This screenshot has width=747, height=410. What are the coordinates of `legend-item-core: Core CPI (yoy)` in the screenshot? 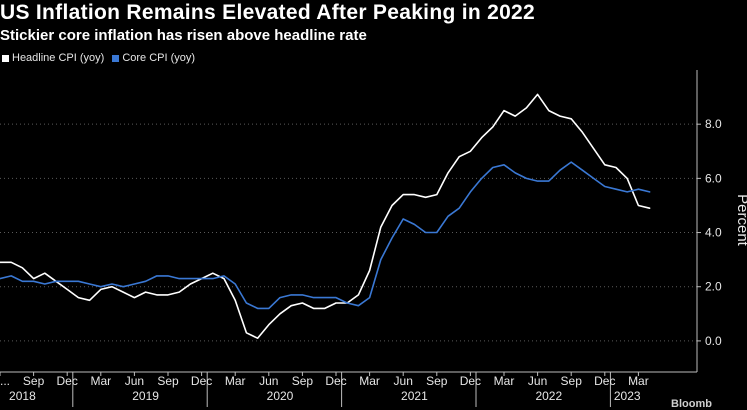 It's located at (153, 58).